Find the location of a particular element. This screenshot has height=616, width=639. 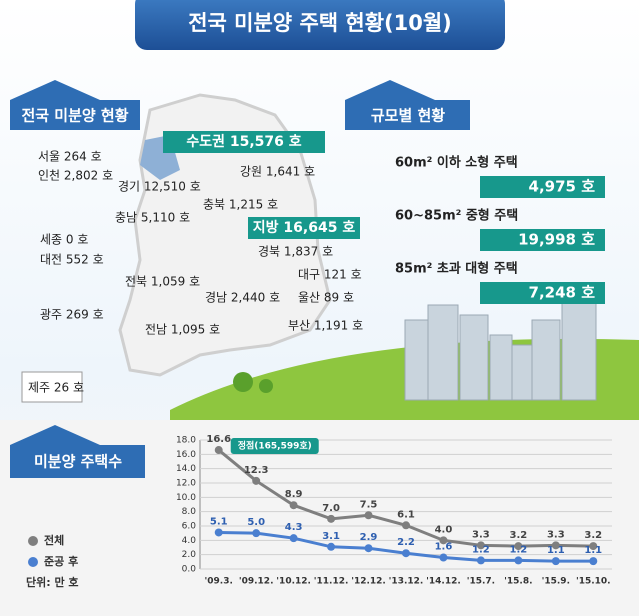

annotation: 정점(165,599호) is located at coordinates (275, 446).